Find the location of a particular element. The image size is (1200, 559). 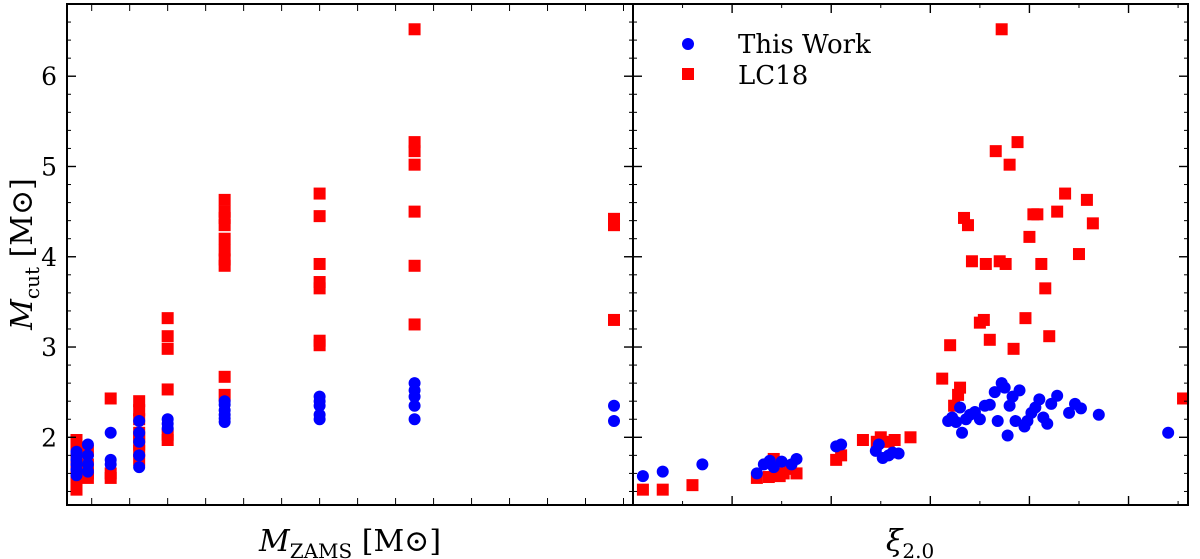

left-x-axis-label: MZAMS [M⊙] is located at coordinates (349, 541).